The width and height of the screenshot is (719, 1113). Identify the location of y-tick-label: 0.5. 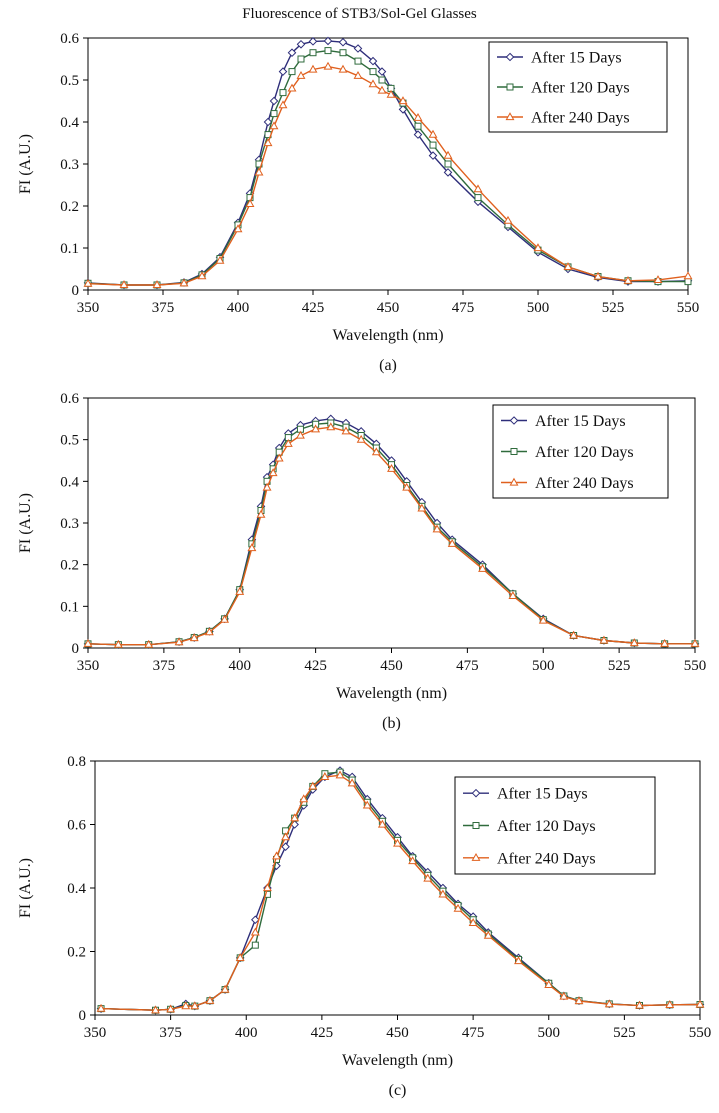
(69, 81).